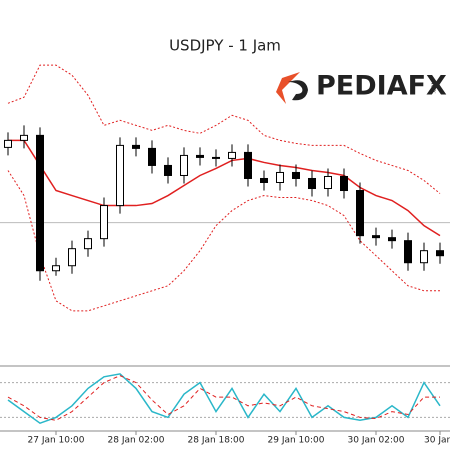 The image size is (450, 450). I want to click on x-tick-label: 27 Jan 10:00, so click(56, 441).